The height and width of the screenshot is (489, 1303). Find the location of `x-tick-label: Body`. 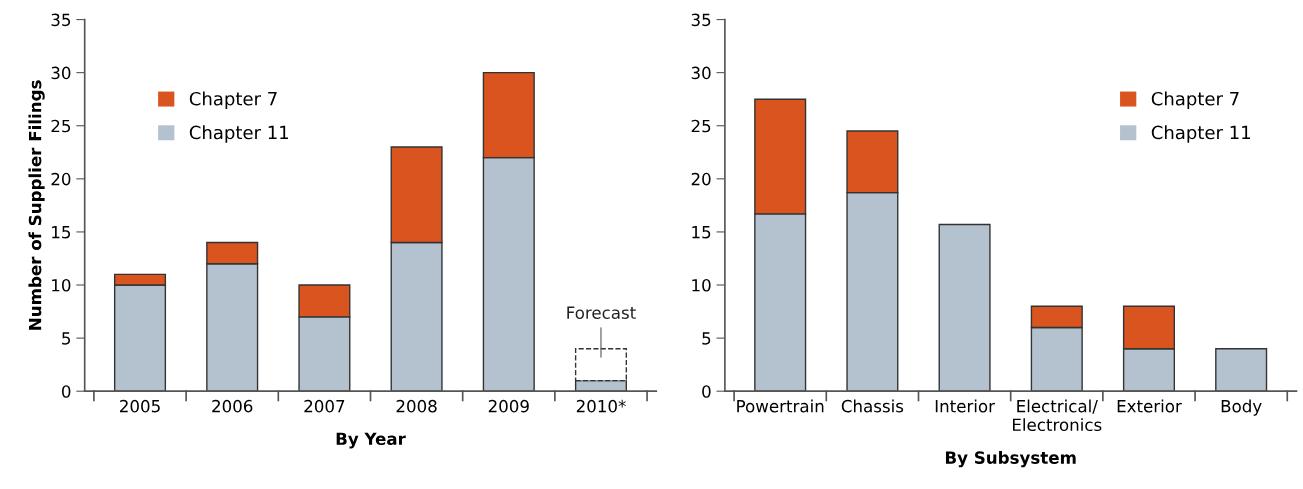

x-tick-label: Body is located at coordinates (1241, 407).